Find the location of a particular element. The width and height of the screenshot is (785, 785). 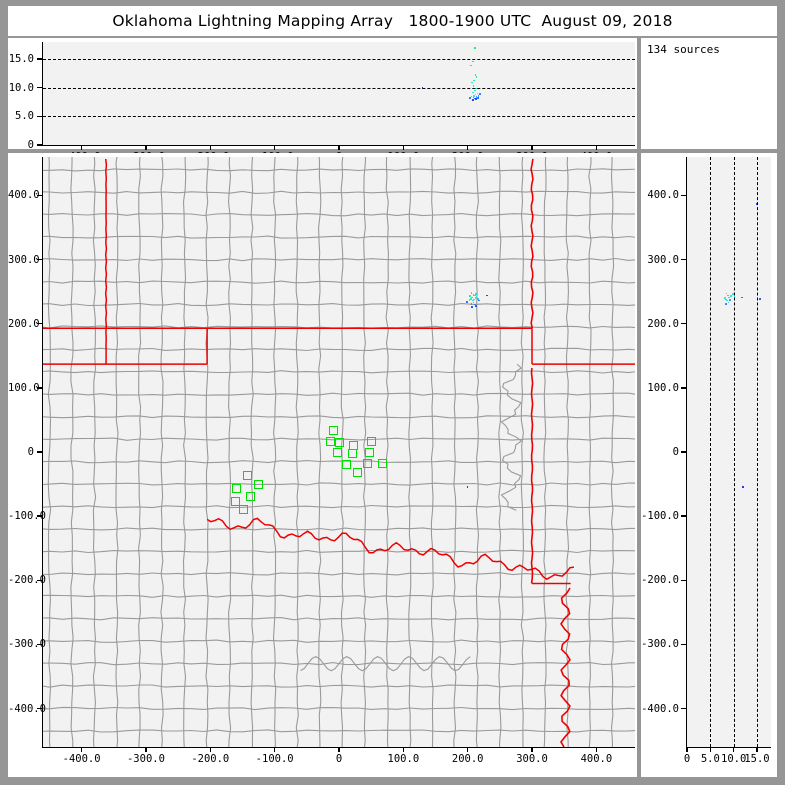

plot-area-altitude-vs-east is located at coordinates (339, 93).